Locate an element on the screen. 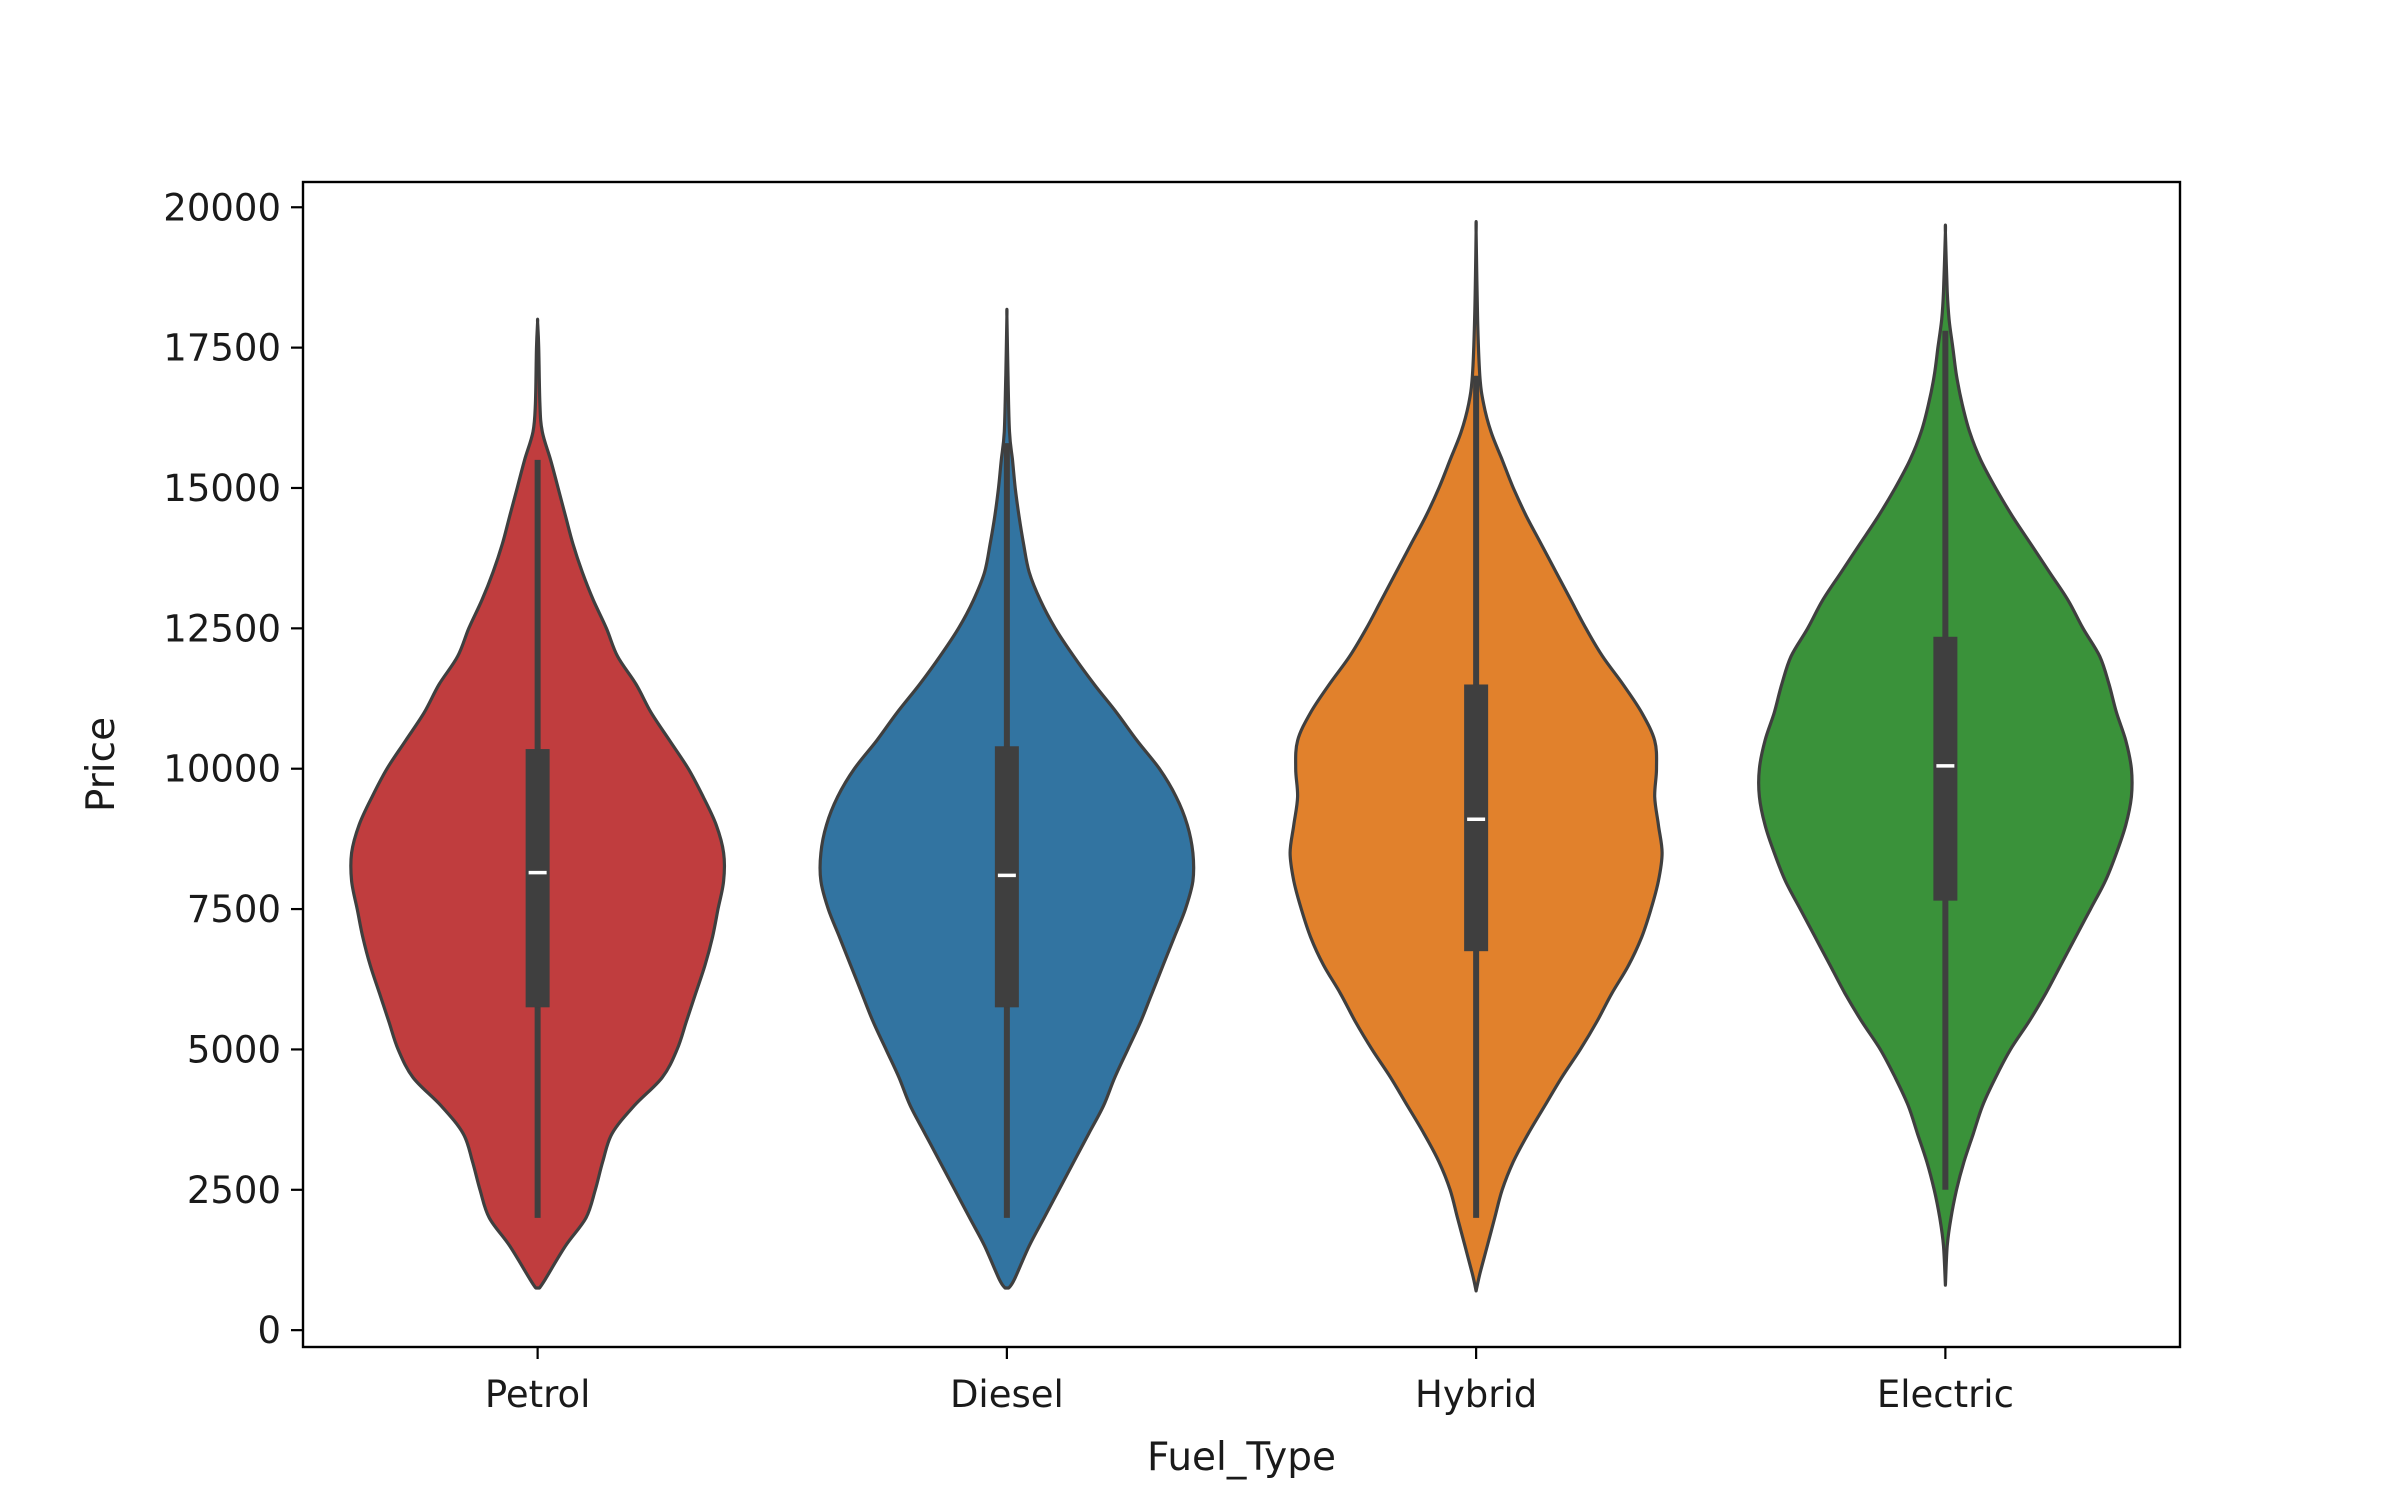 The image size is (2400, 1505). violin-diesel is located at coordinates (1007, 798).